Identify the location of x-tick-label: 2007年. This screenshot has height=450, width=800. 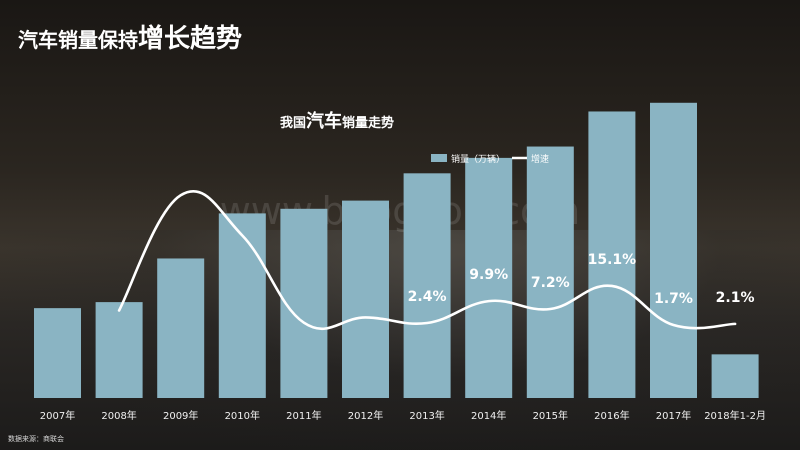
(57, 415).